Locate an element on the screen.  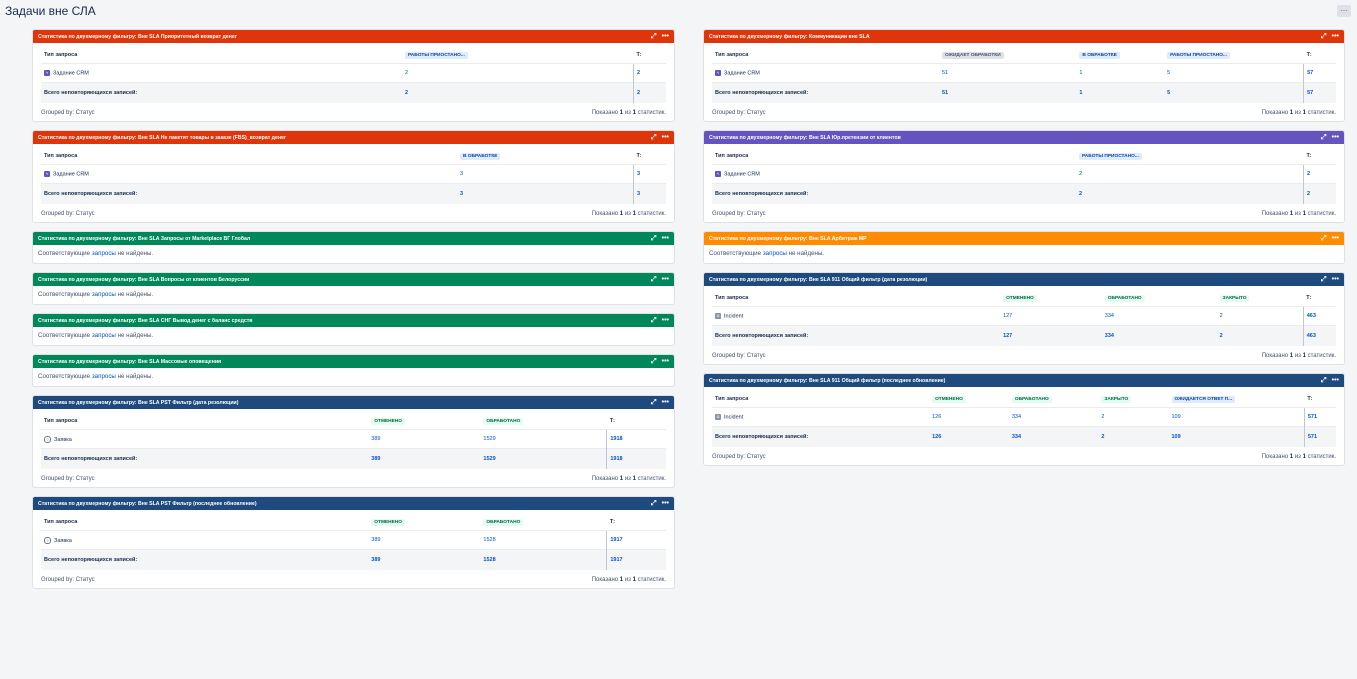
row-type: Задание CRM is located at coordinates (71, 174).